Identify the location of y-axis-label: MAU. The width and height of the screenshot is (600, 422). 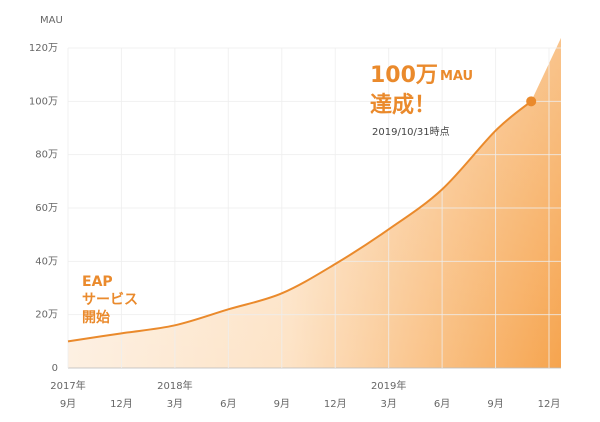
(51, 20).